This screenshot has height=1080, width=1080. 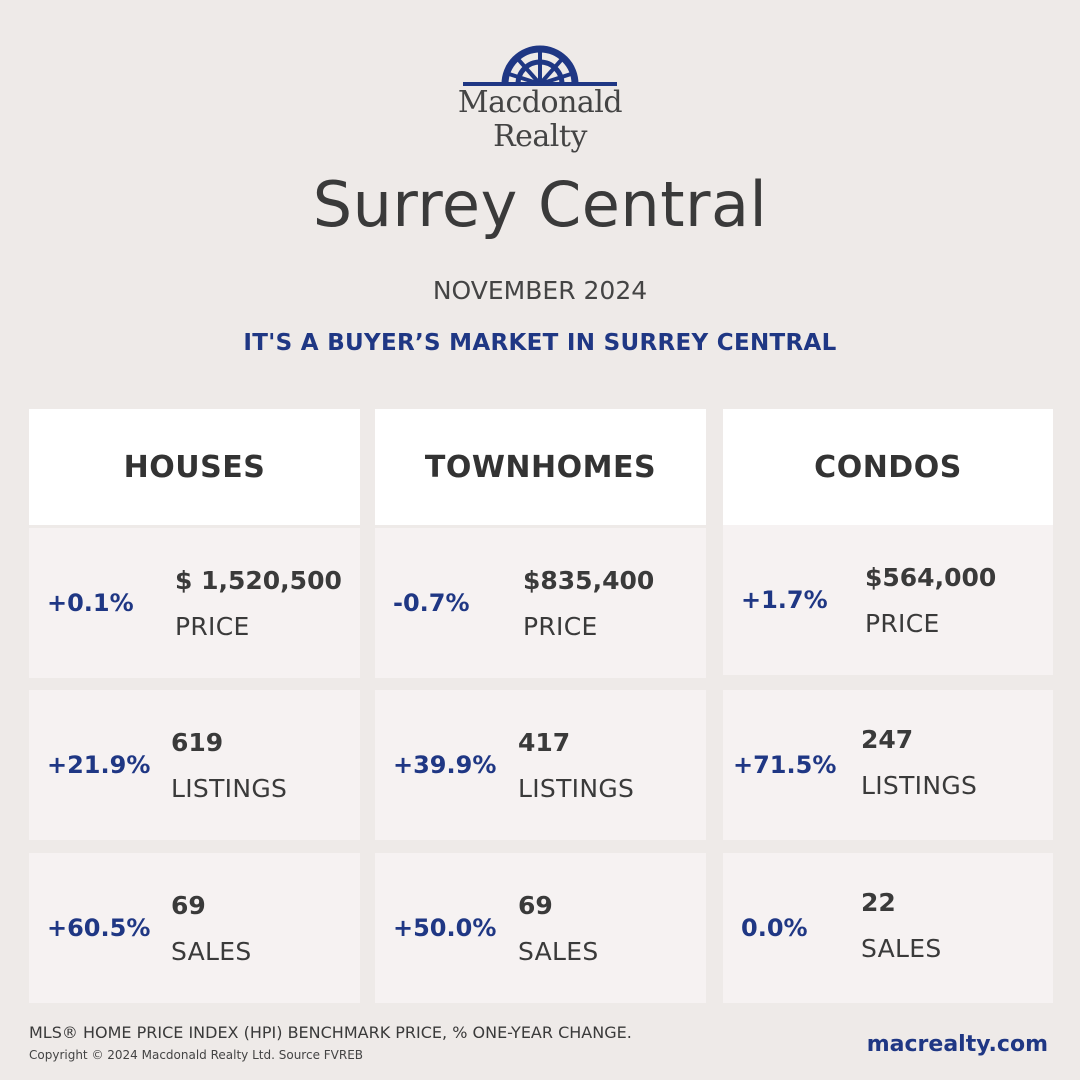 What do you see at coordinates (194, 467) in the screenshot?
I see `column-header: HOUSES` at bounding box center [194, 467].